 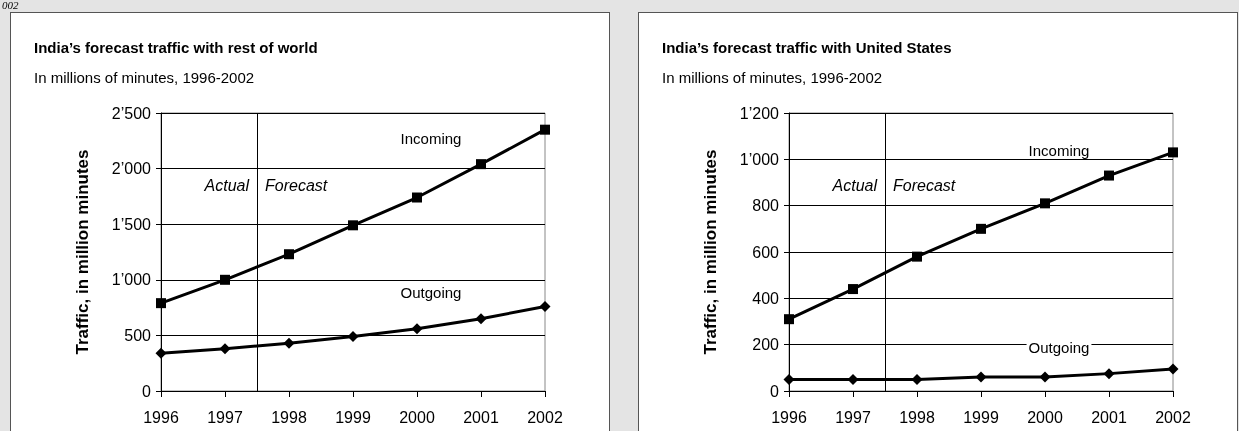 What do you see at coordinates (138, 335) in the screenshot?
I see `y-tick-label: 500` at bounding box center [138, 335].